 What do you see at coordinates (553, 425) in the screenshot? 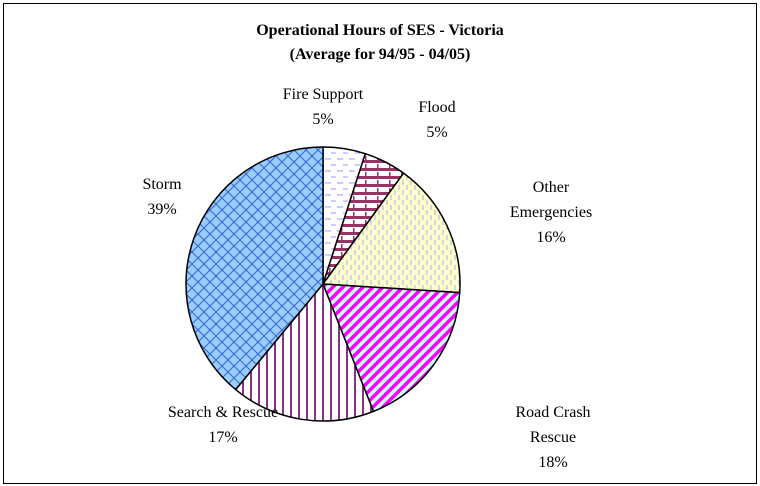
I see `slice-name: Road Crash Rescue` at bounding box center [553, 425].